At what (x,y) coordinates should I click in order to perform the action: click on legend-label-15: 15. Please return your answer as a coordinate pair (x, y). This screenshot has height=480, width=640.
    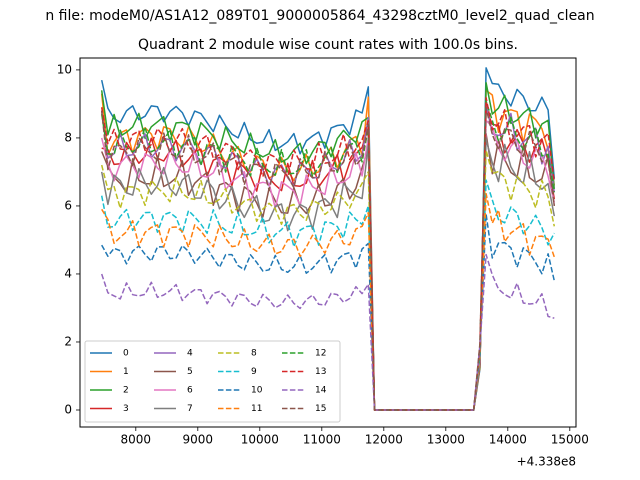
    Looking at the image, I should click on (320, 409).